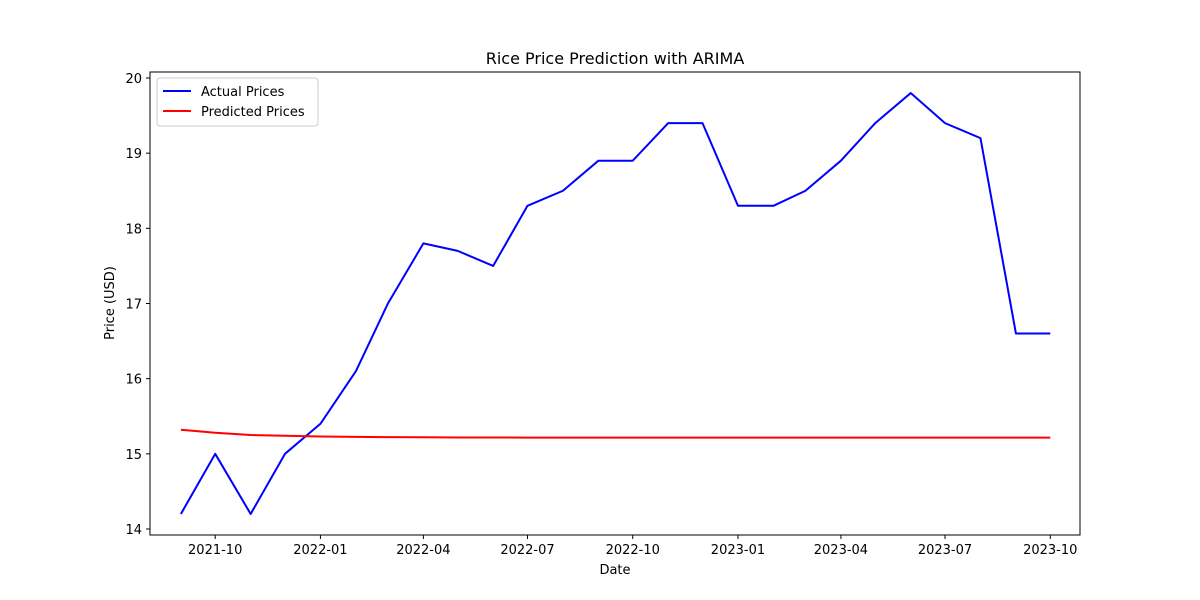 This screenshot has width=1200, height=600. What do you see at coordinates (614, 570) in the screenshot?
I see `x-axis-label: Date` at bounding box center [614, 570].